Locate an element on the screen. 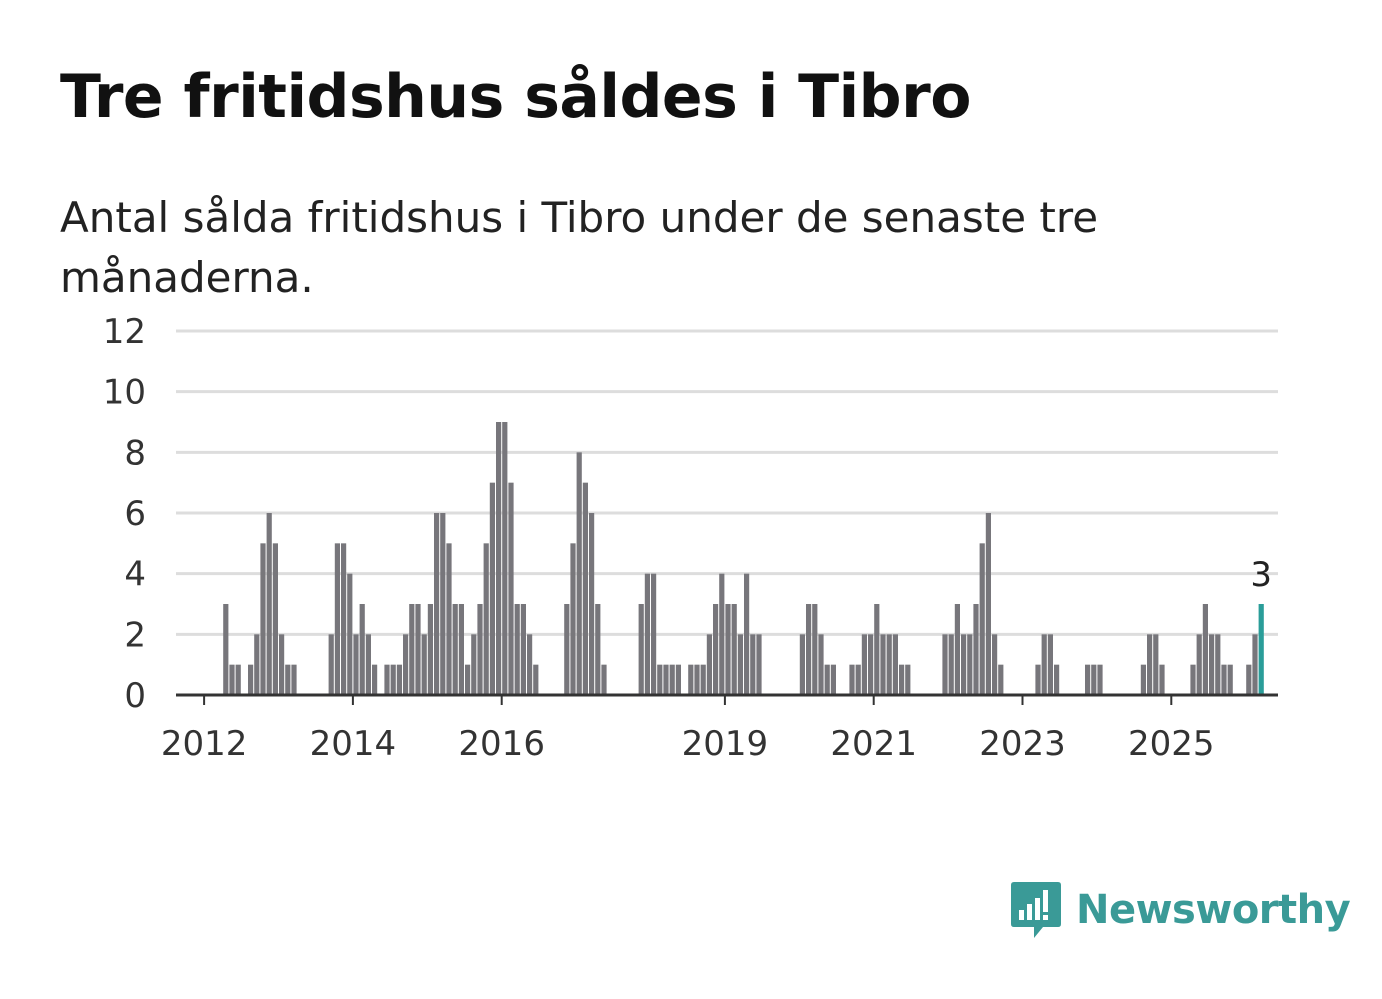  x-axis-ticks: 2012 2014 2016 2019 2021 2023 2025 is located at coordinates (688, 729).